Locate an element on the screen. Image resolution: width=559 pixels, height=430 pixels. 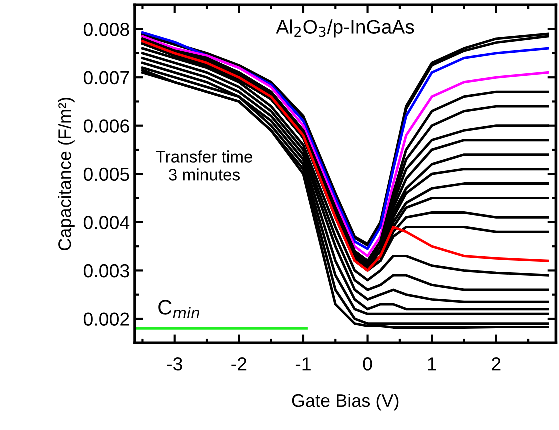
y-tick-label: 0.004 is located at coordinates (107, 223).